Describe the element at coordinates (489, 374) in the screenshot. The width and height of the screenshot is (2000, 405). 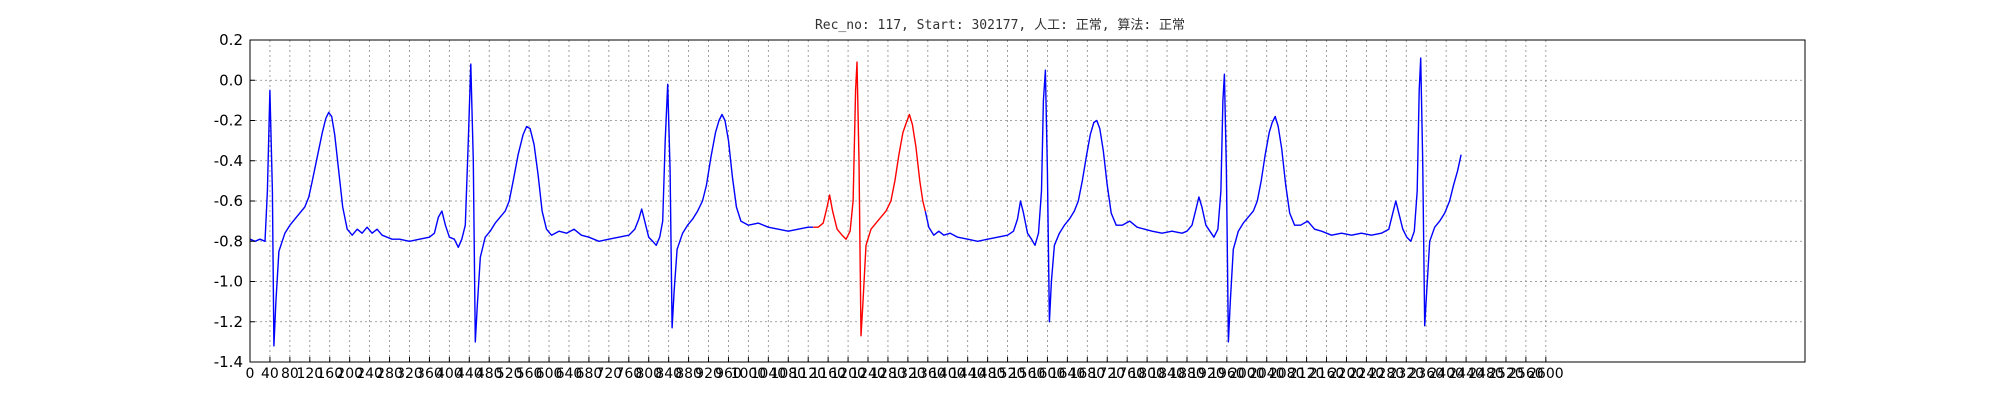
I see `x-tick-label: 480` at that location.